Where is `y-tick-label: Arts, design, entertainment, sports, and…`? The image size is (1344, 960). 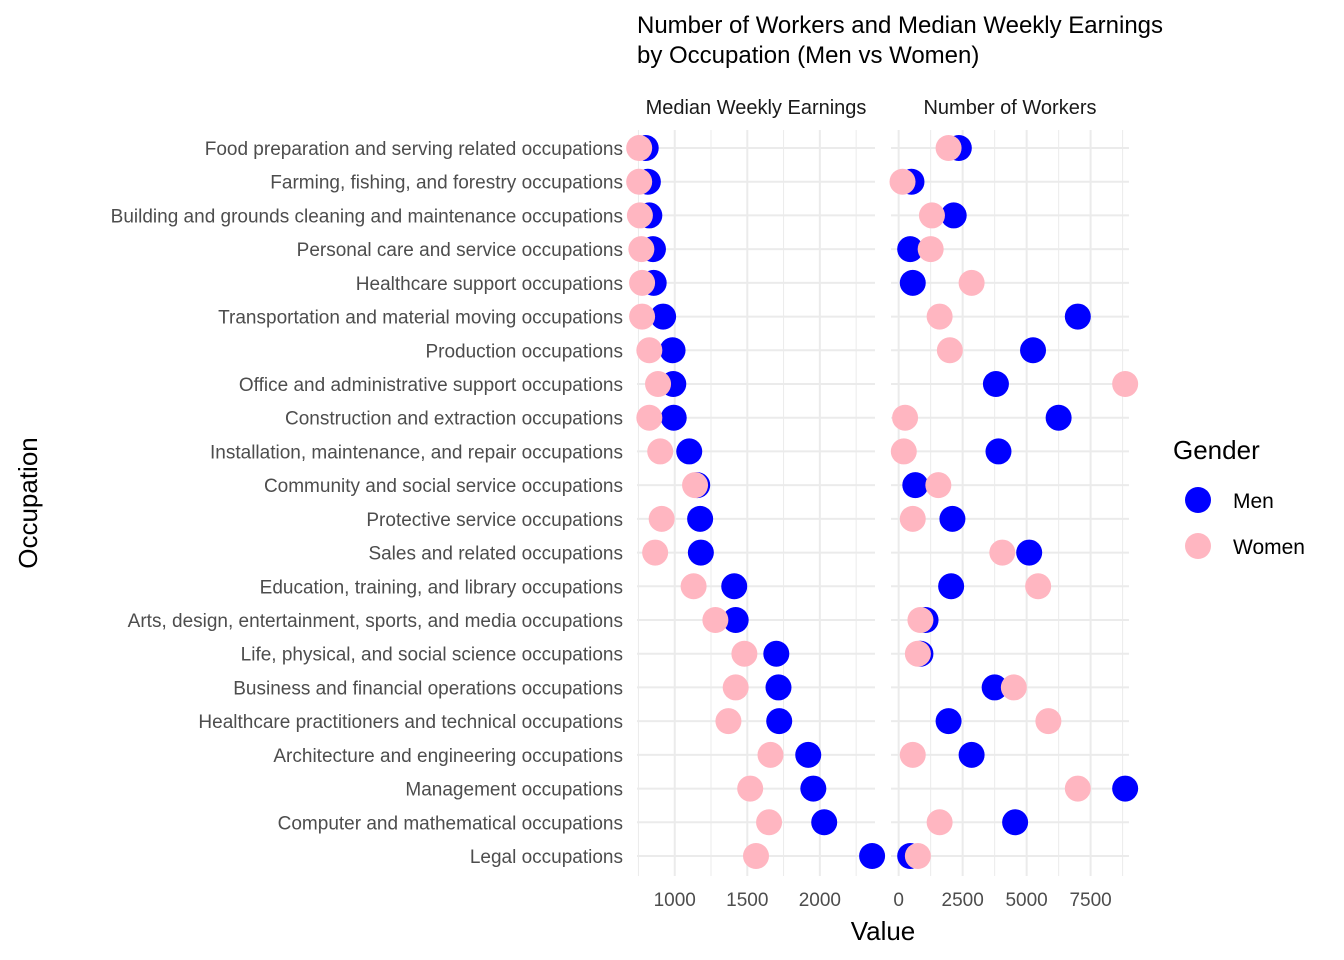
y-tick-label: Arts, design, entertainment, sports, and… is located at coordinates (375, 621).